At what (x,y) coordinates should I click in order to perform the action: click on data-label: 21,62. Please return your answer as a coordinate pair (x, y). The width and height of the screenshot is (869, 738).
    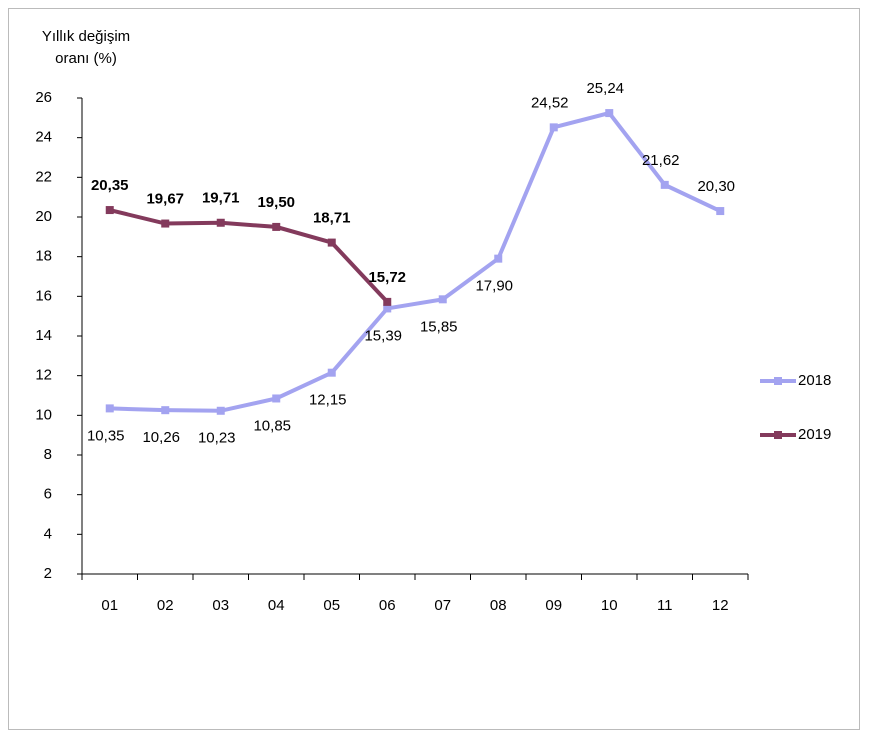
    Looking at the image, I should click on (661, 160).